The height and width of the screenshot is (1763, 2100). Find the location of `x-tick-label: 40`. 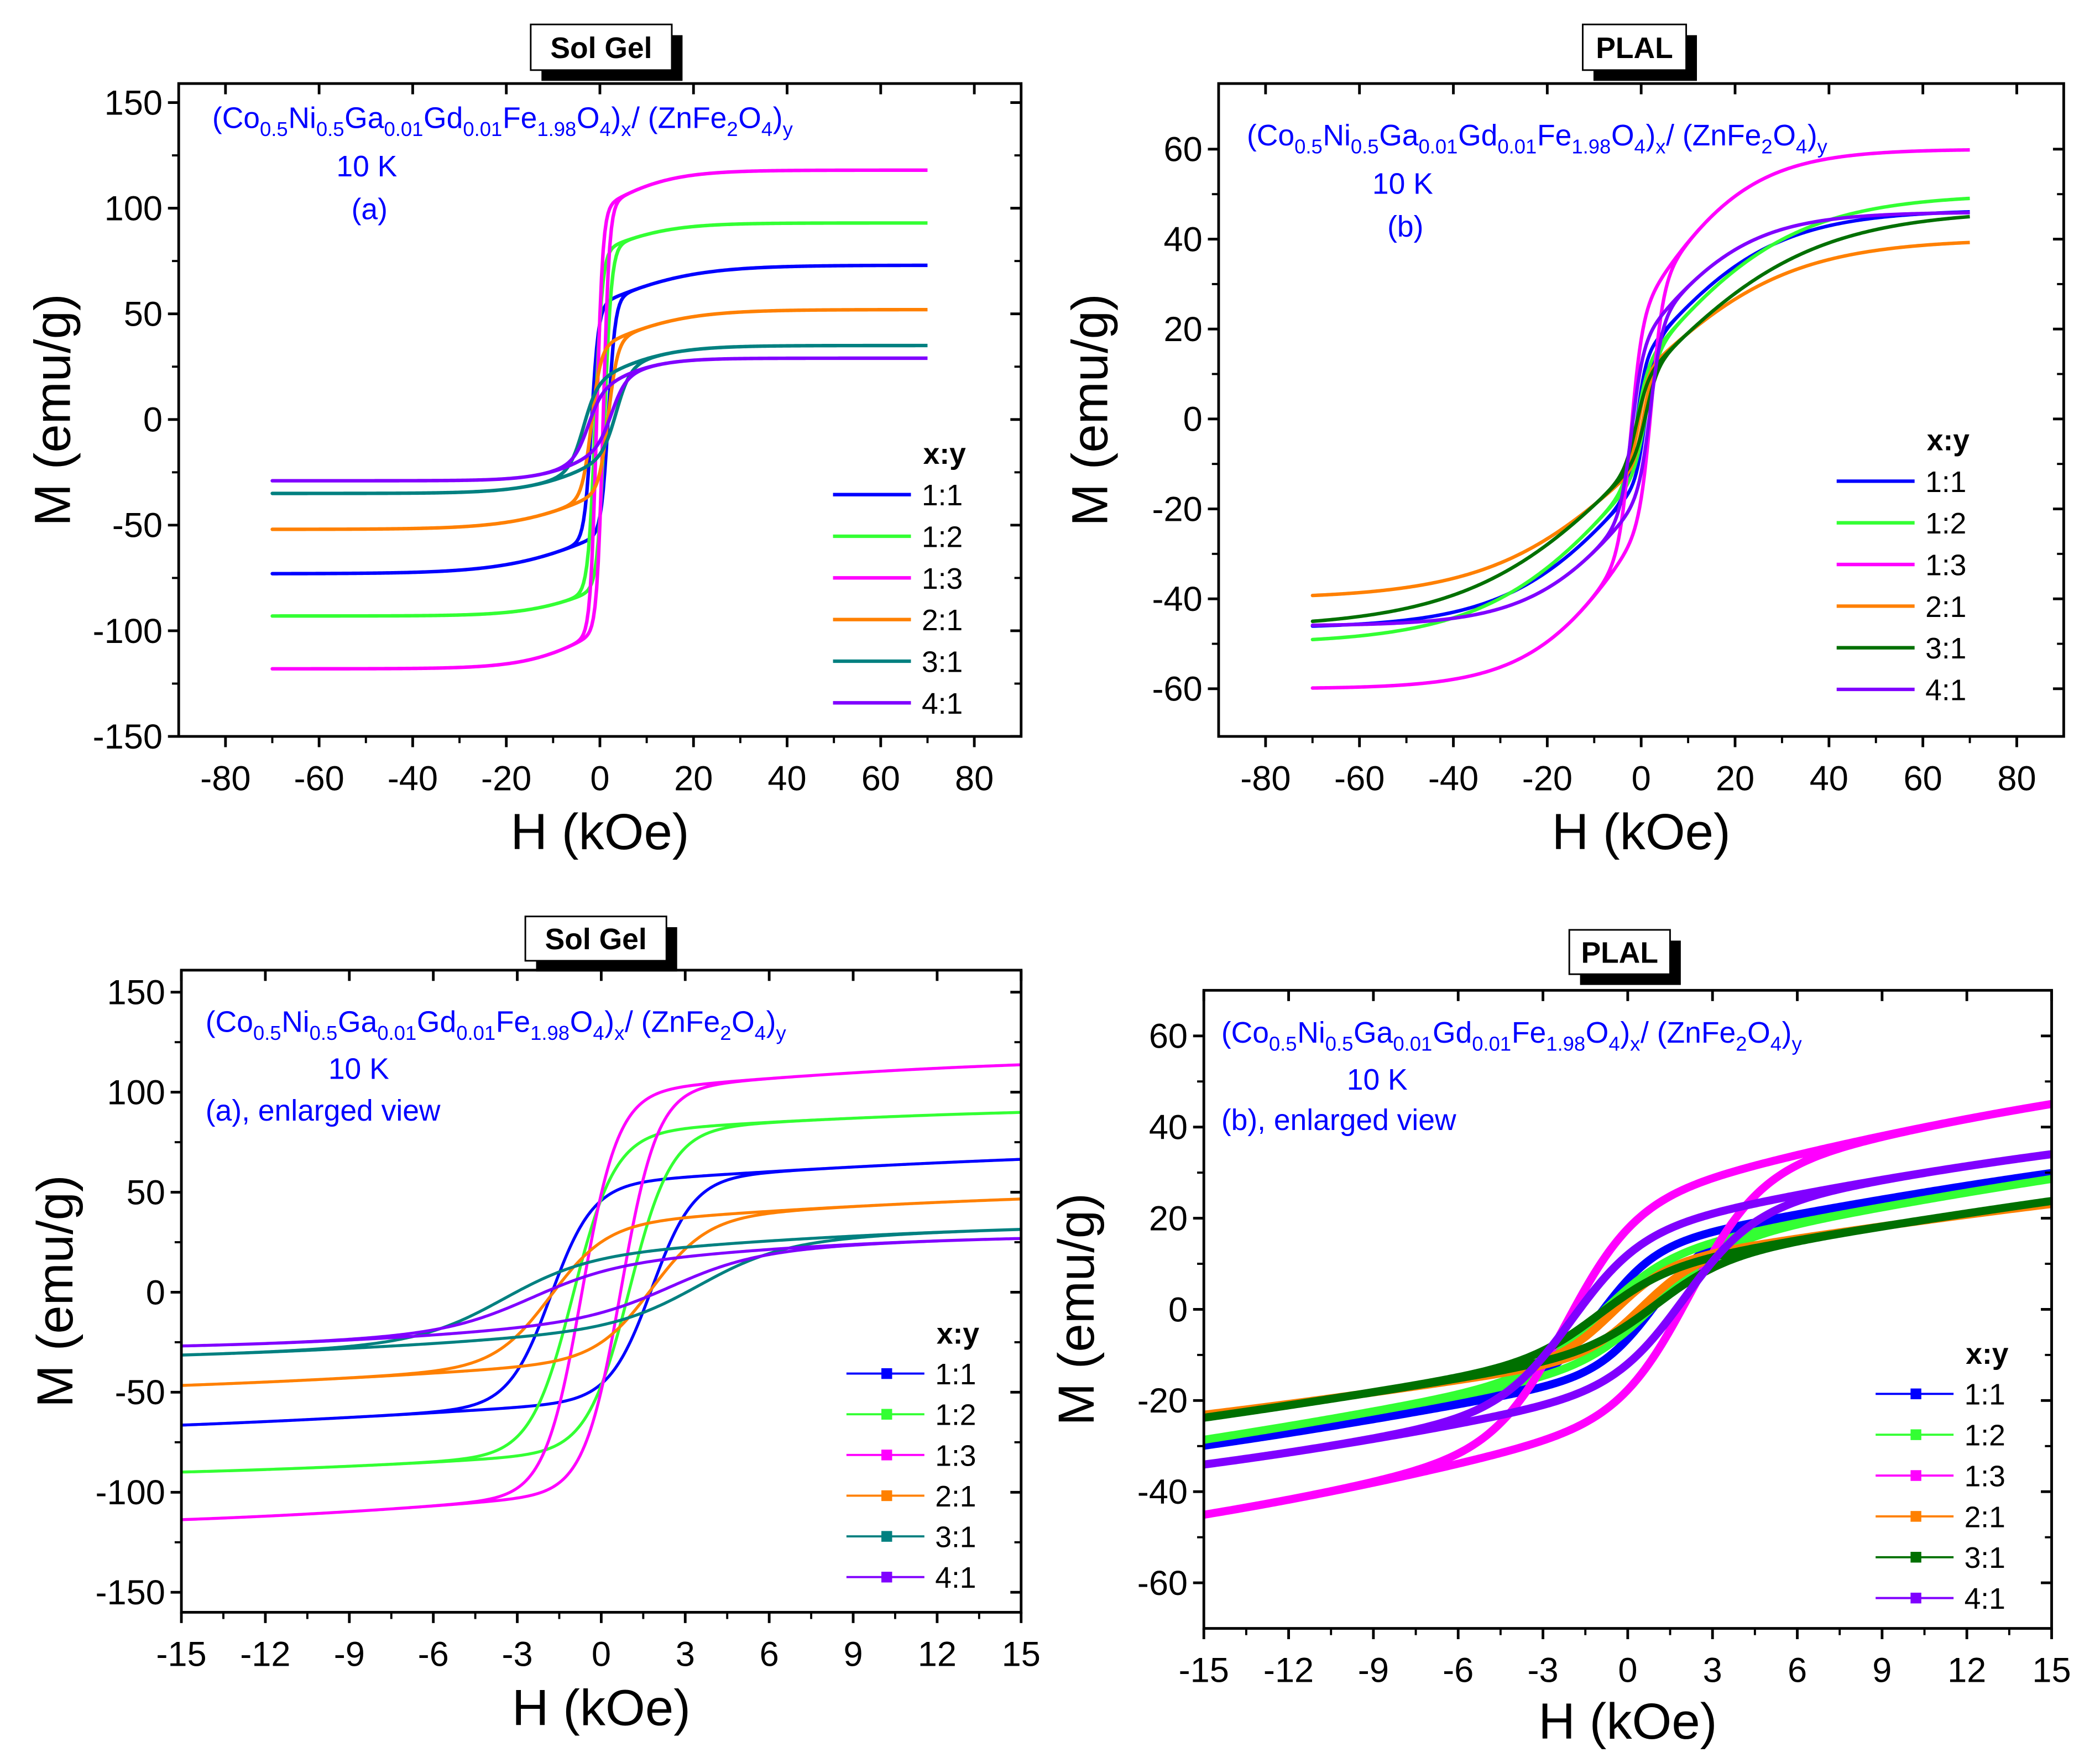

x-tick-label: 40 is located at coordinates (786, 778).